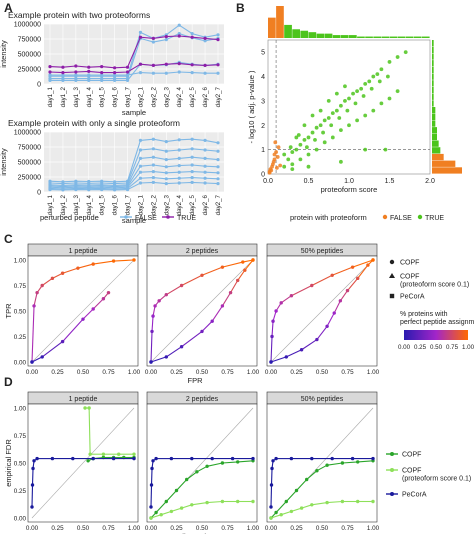 The width and height of the screenshot is (474, 534). Describe the element at coordinates (32, 528) in the screenshot. I see `x-tick-label: 0.00` at that location.